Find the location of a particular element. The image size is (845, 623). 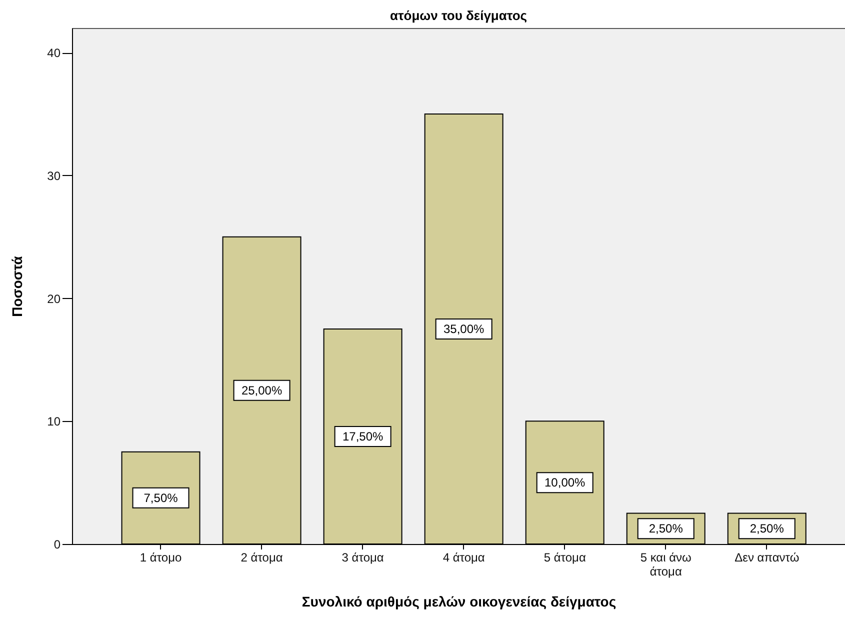

y-tick-label: 40 is located at coordinates (54, 53).